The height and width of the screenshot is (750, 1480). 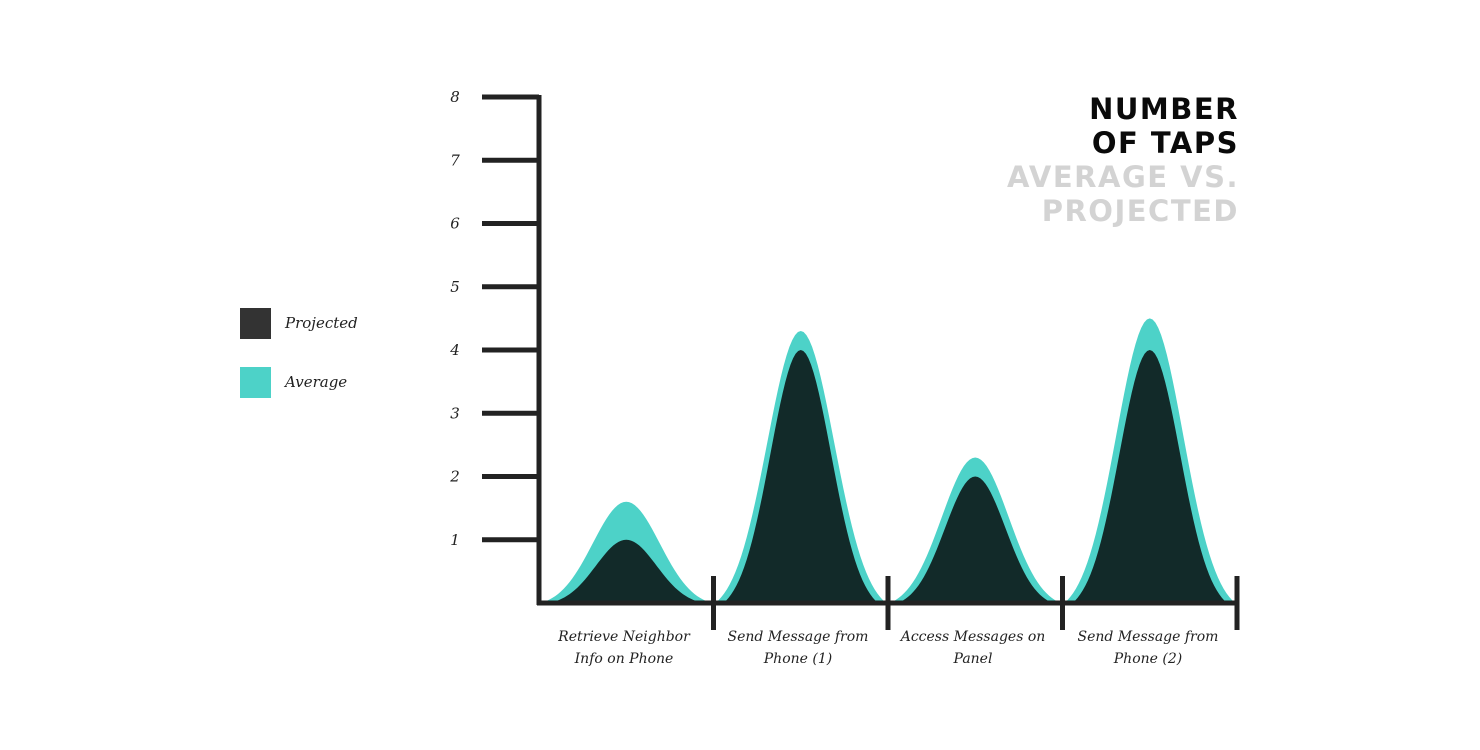 What do you see at coordinates (255, 323) in the screenshot?
I see `legend-swatch-projected` at bounding box center [255, 323].